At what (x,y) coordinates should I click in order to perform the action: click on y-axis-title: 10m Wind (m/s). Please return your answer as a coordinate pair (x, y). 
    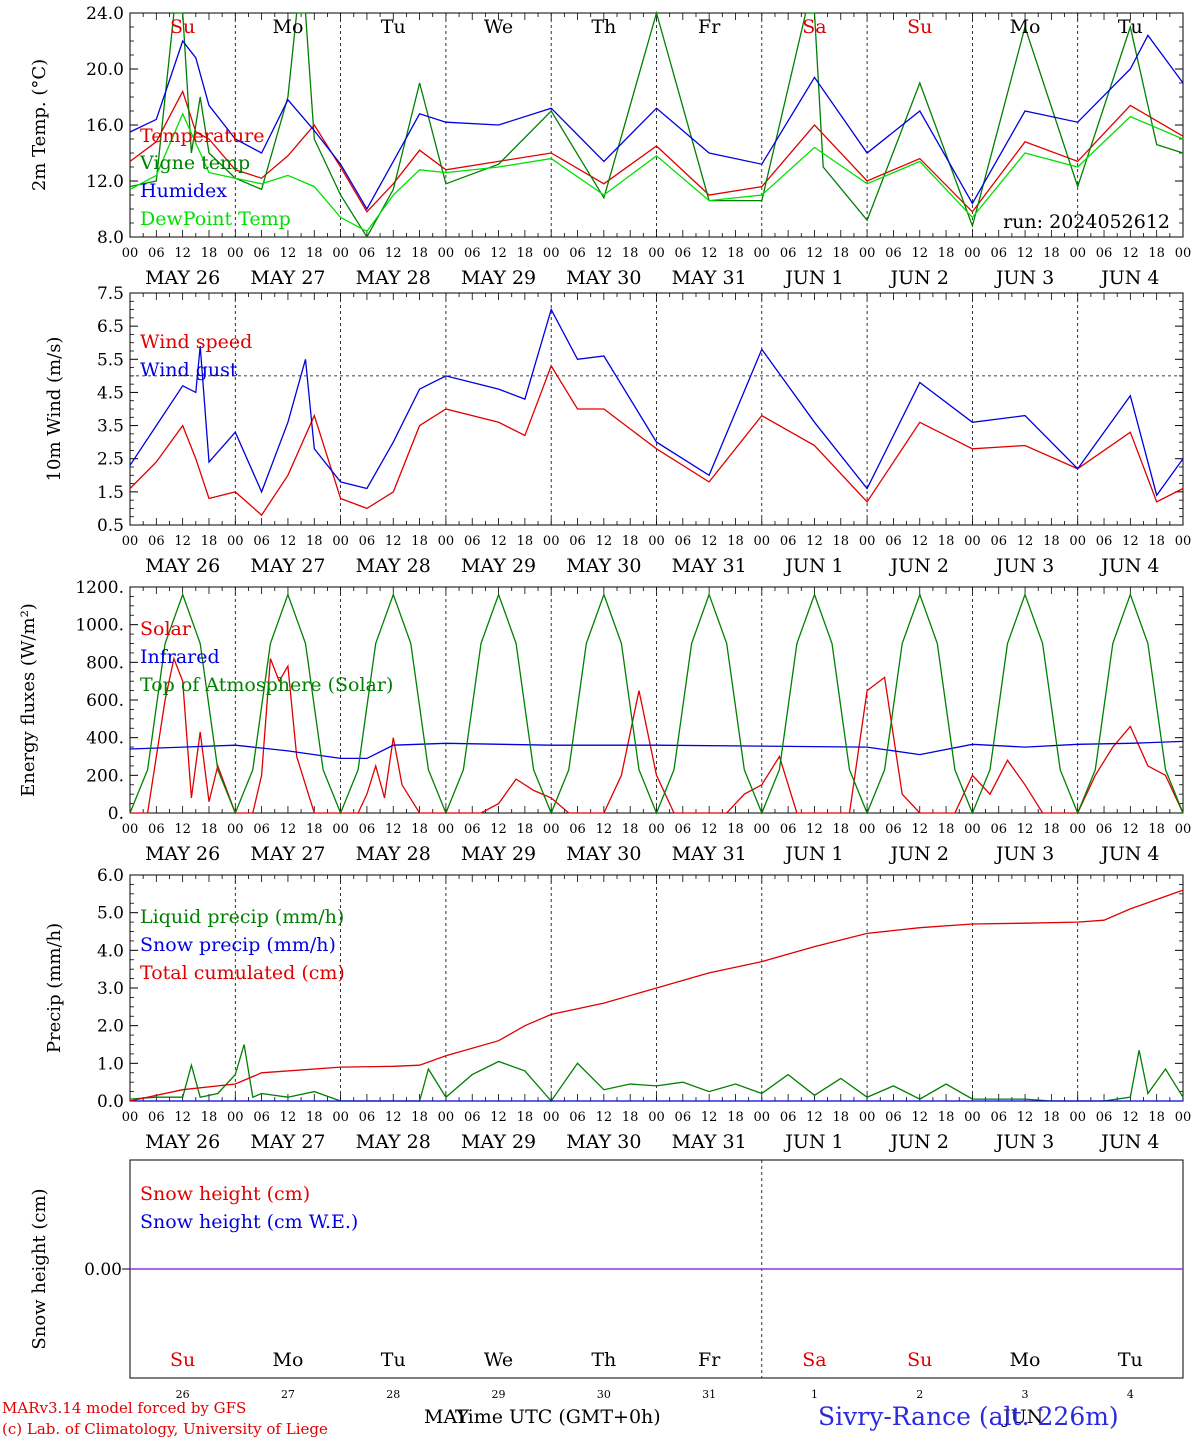
    Looking at the image, I should click on (54, 409).